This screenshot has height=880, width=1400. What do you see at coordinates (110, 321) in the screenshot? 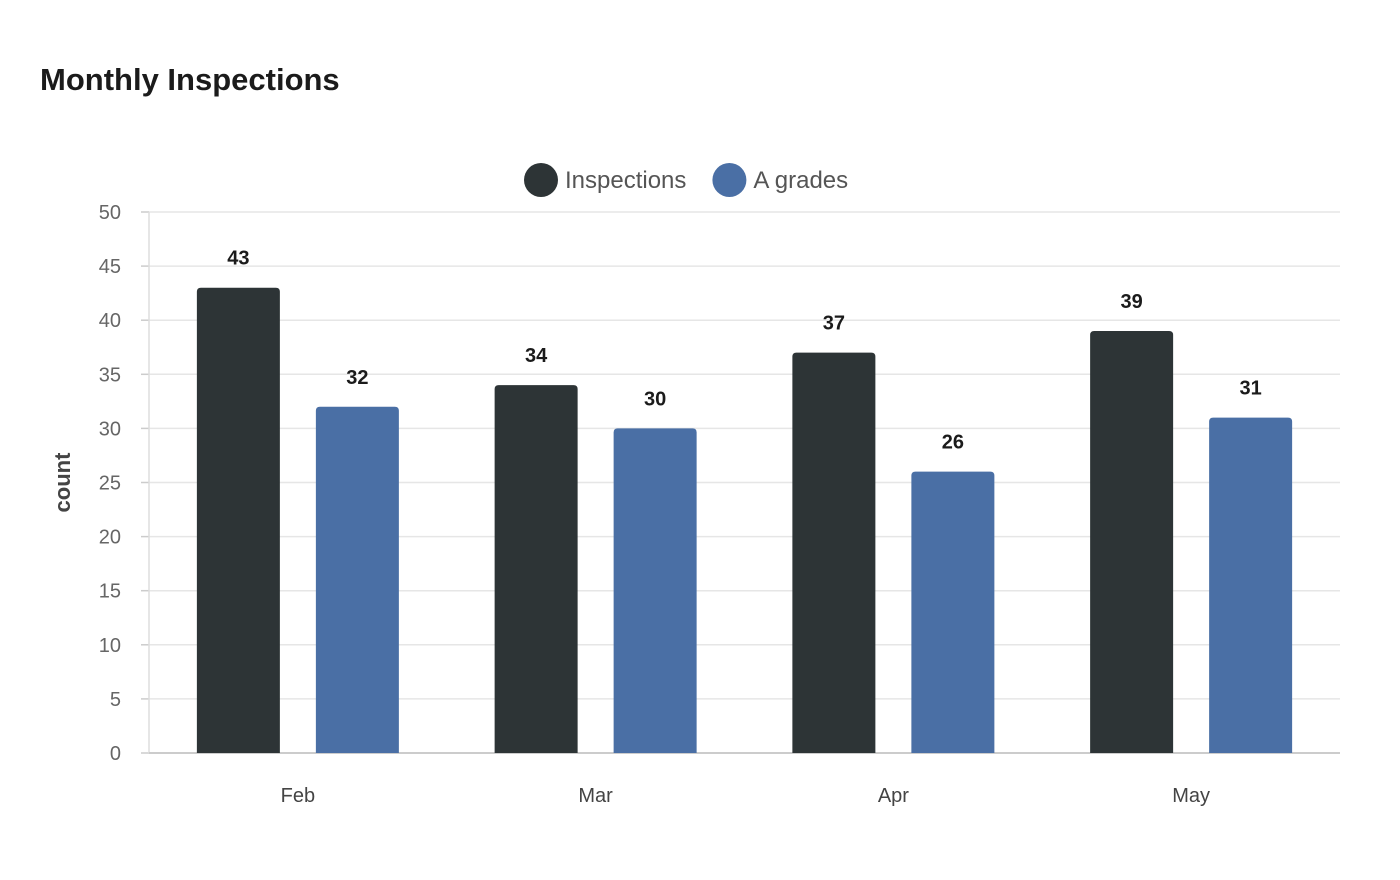
I see `y-tick-label: 40` at bounding box center [110, 321].